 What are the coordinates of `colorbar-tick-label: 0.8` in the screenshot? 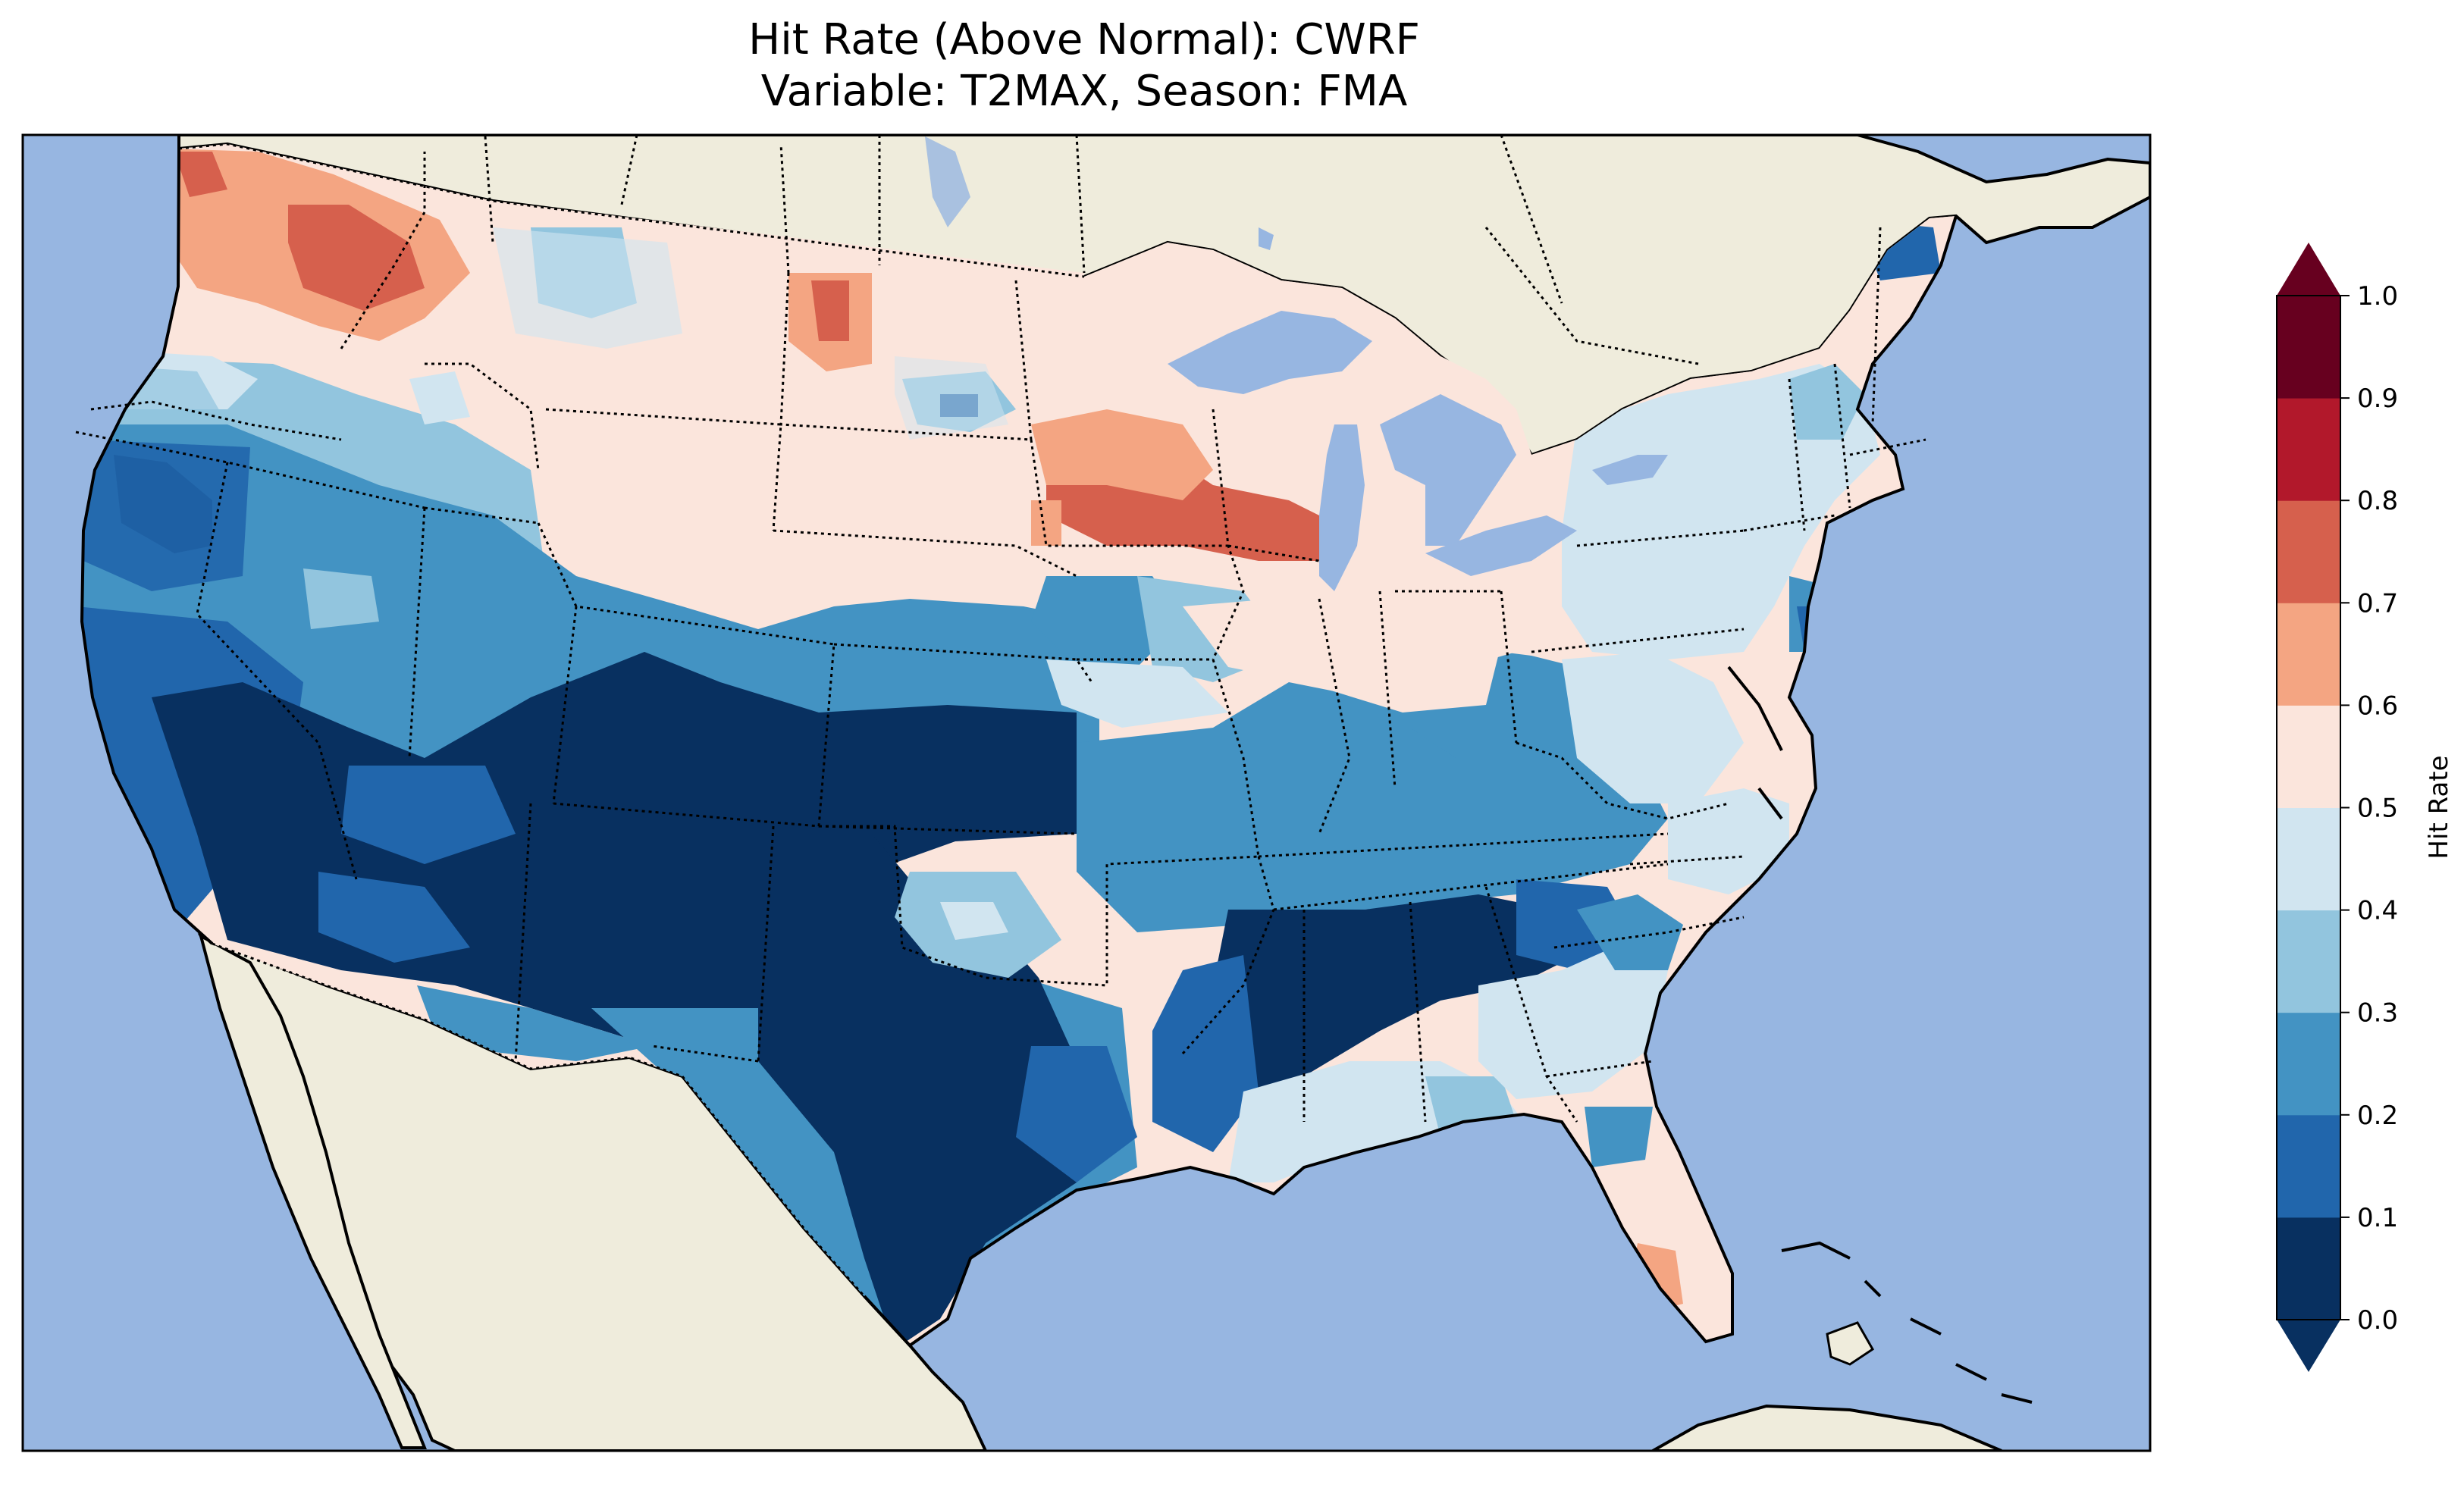 It's located at (2377, 501).